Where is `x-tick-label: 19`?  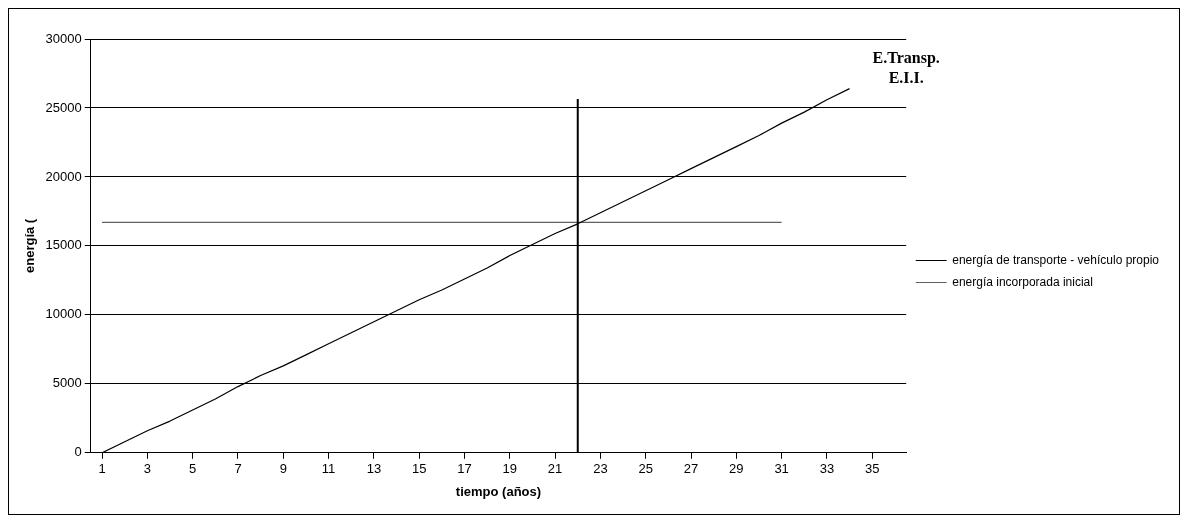 x-tick-label: 19 is located at coordinates (510, 469).